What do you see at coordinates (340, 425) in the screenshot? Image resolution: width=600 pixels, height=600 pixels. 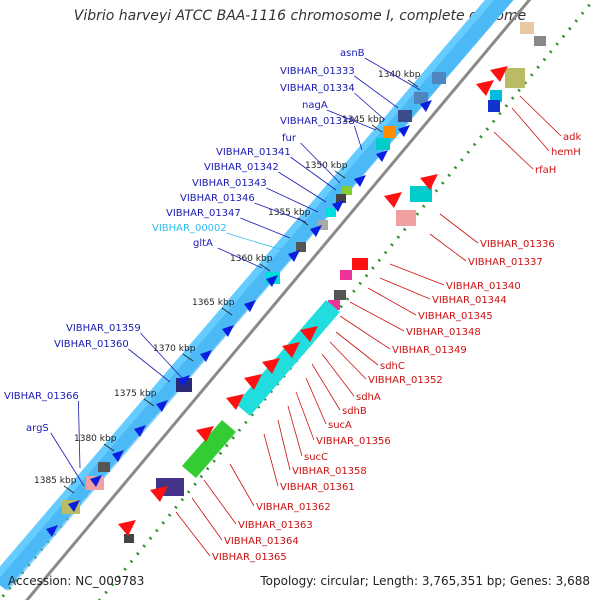 I see `gene-label: sucA` at bounding box center [340, 425].